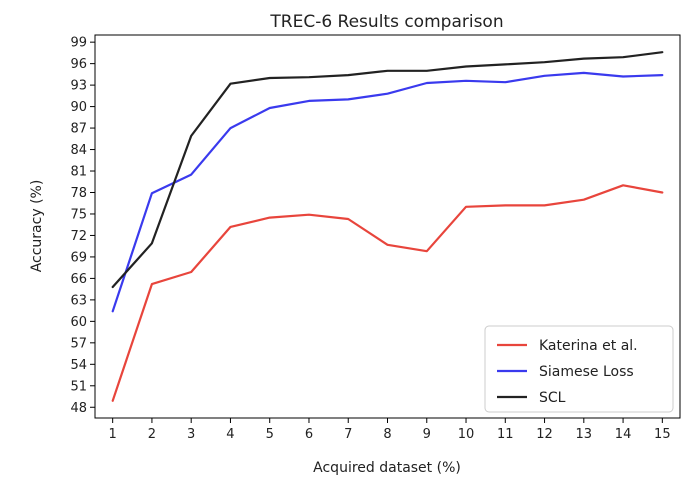  Describe the element at coordinates (78, 257) in the screenshot. I see `y-tick-label: 69` at that location.